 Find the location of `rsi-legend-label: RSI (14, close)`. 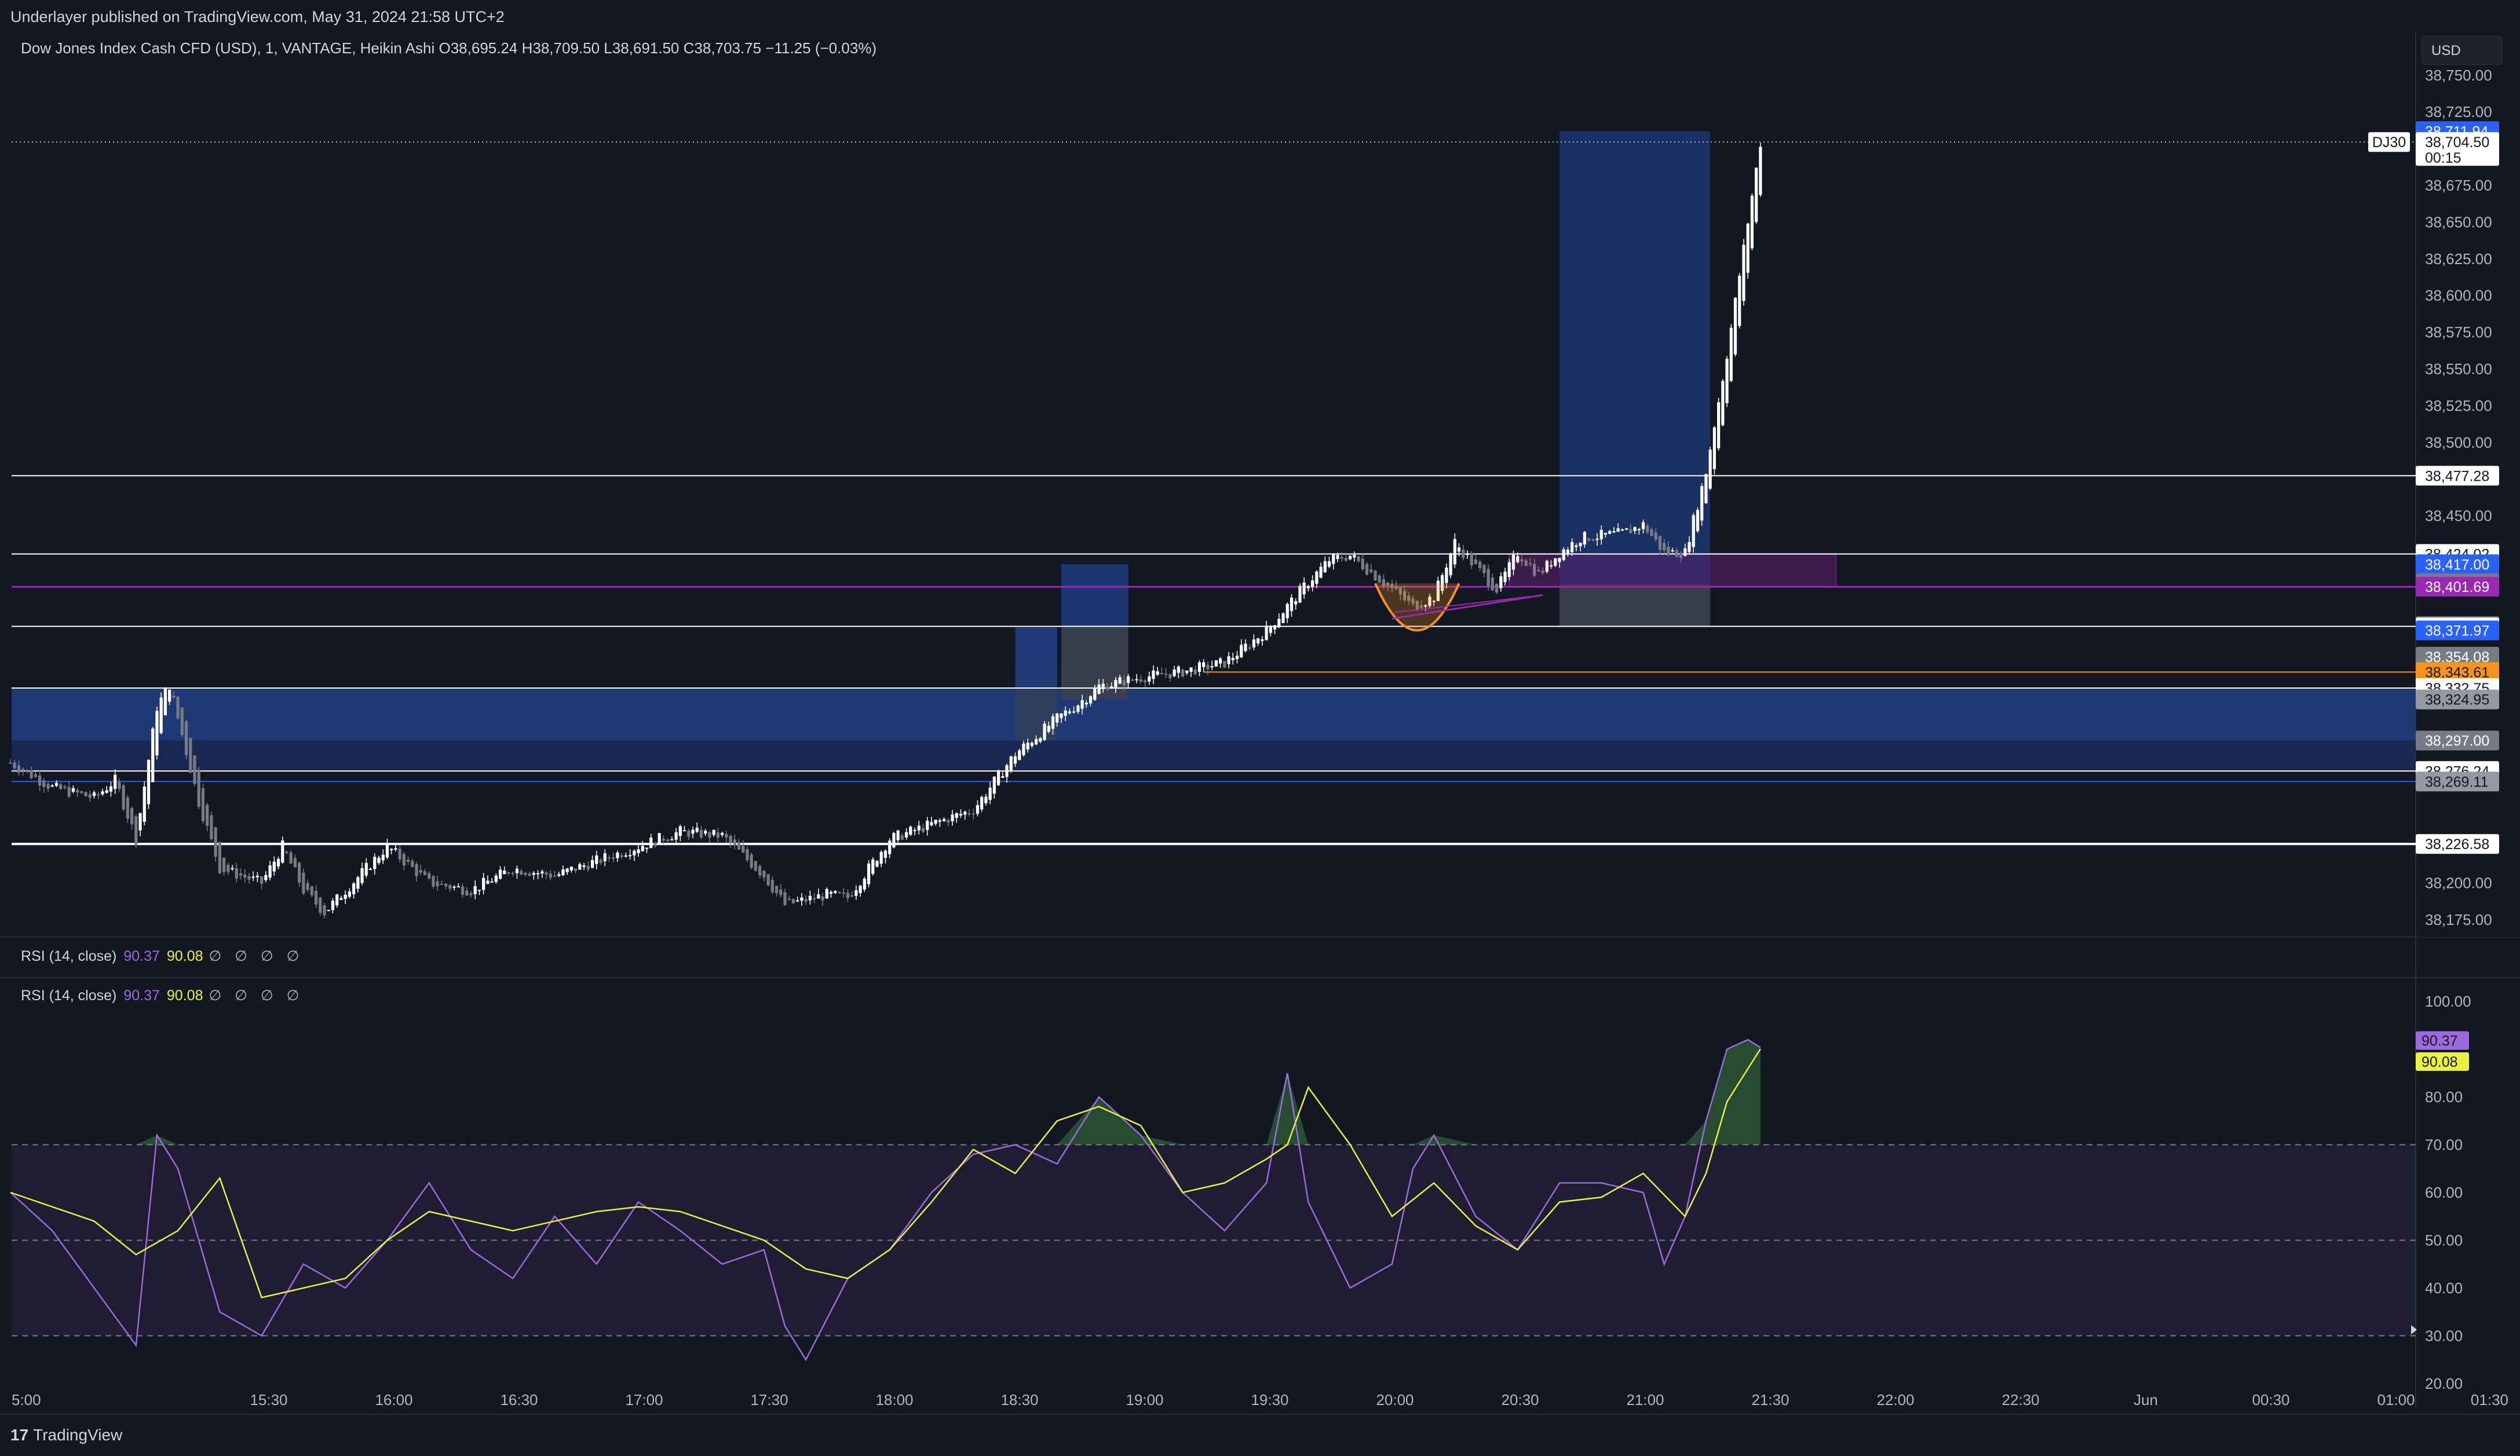

rsi-legend-label: RSI (14, close) is located at coordinates (69, 996).